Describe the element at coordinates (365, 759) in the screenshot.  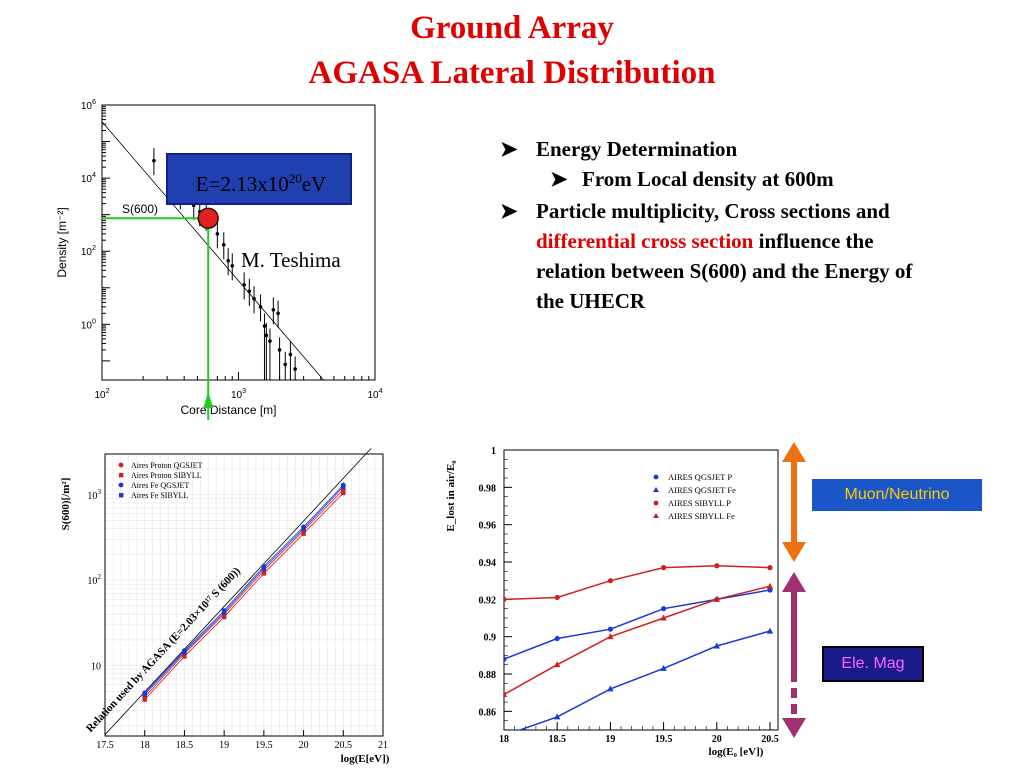
I see `x-axis-label: log(E[eV])` at that location.